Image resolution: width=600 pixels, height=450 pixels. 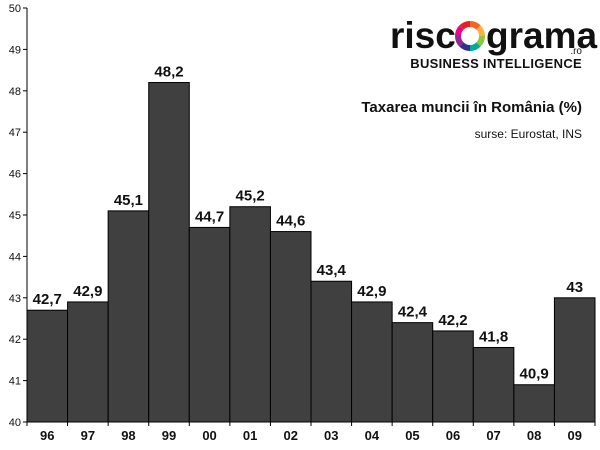 What do you see at coordinates (47, 299) in the screenshot?
I see `data-label: 42,7` at bounding box center [47, 299].